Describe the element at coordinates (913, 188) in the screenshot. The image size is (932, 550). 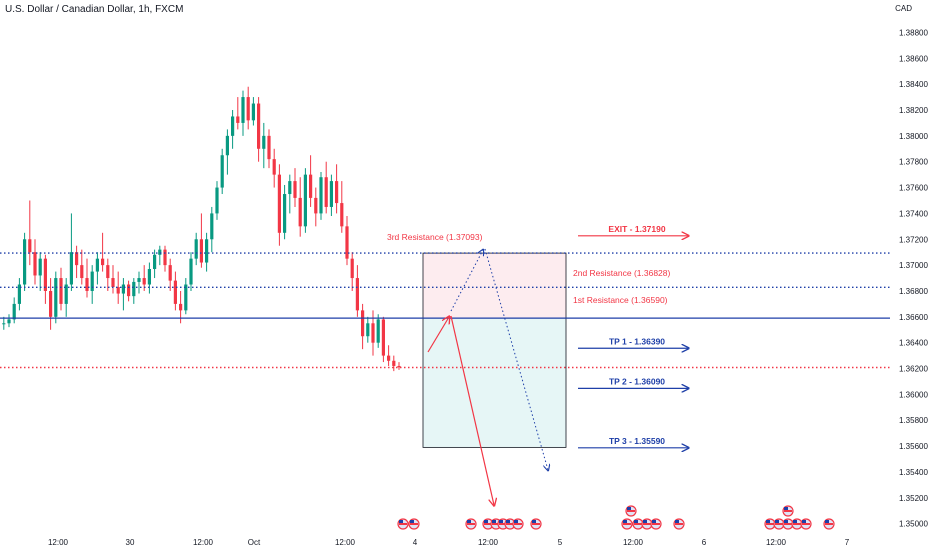
I see `y-tick-label: 1.37600` at that location.